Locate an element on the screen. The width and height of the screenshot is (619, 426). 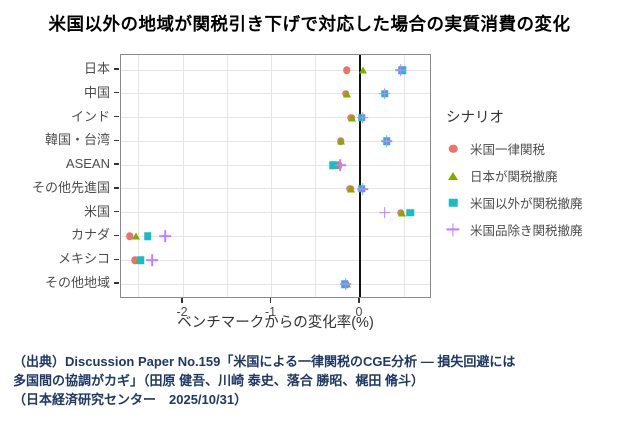
legend-title: シナリオ is located at coordinates (475, 118).